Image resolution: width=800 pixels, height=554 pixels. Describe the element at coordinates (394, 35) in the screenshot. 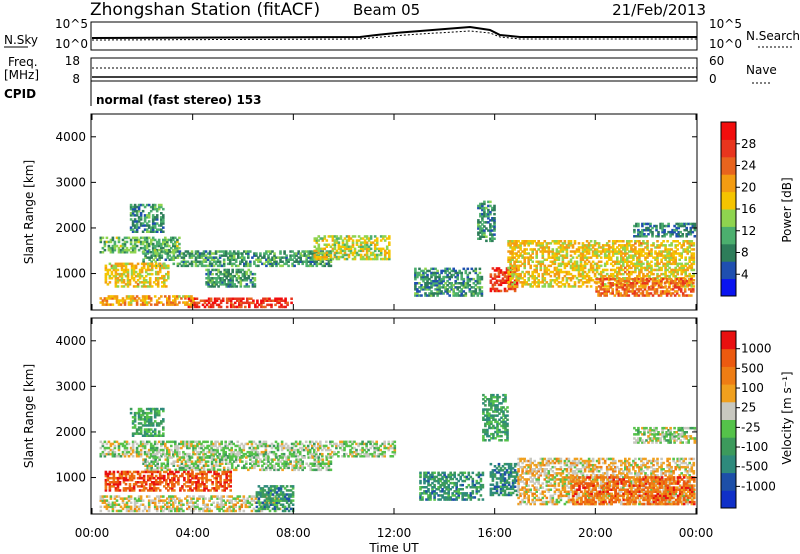

I see `noise-search-line` at that location.